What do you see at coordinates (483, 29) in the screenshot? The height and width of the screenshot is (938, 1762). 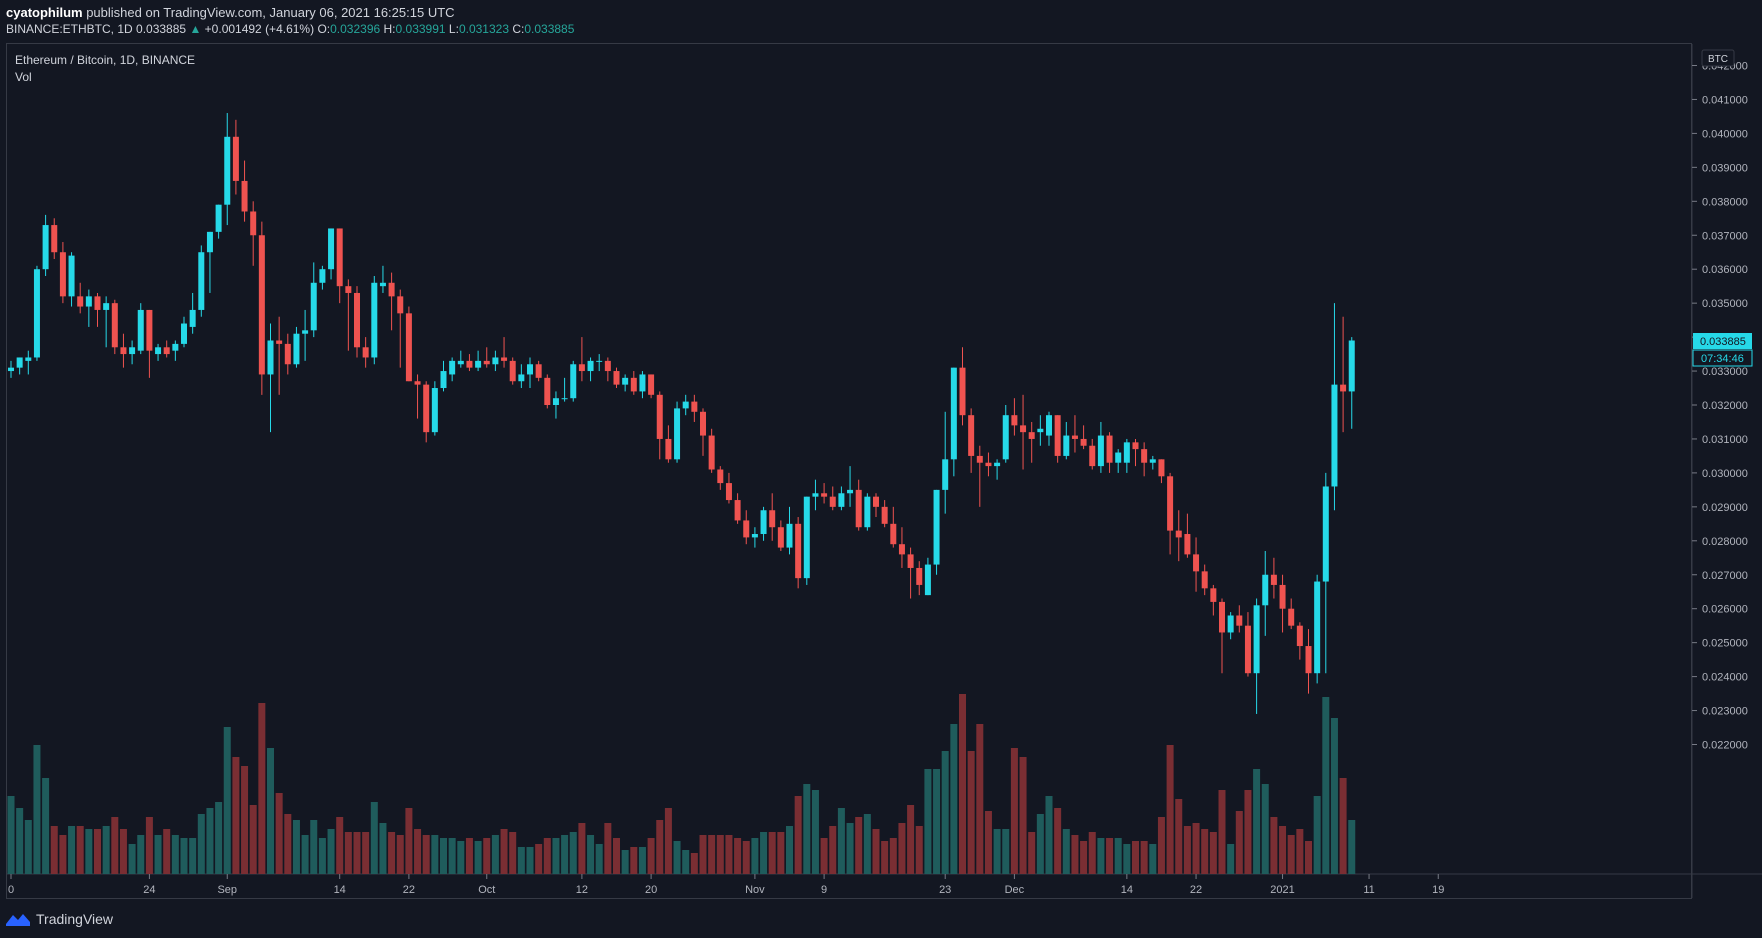 I see `low-value: 0.031323` at bounding box center [483, 29].